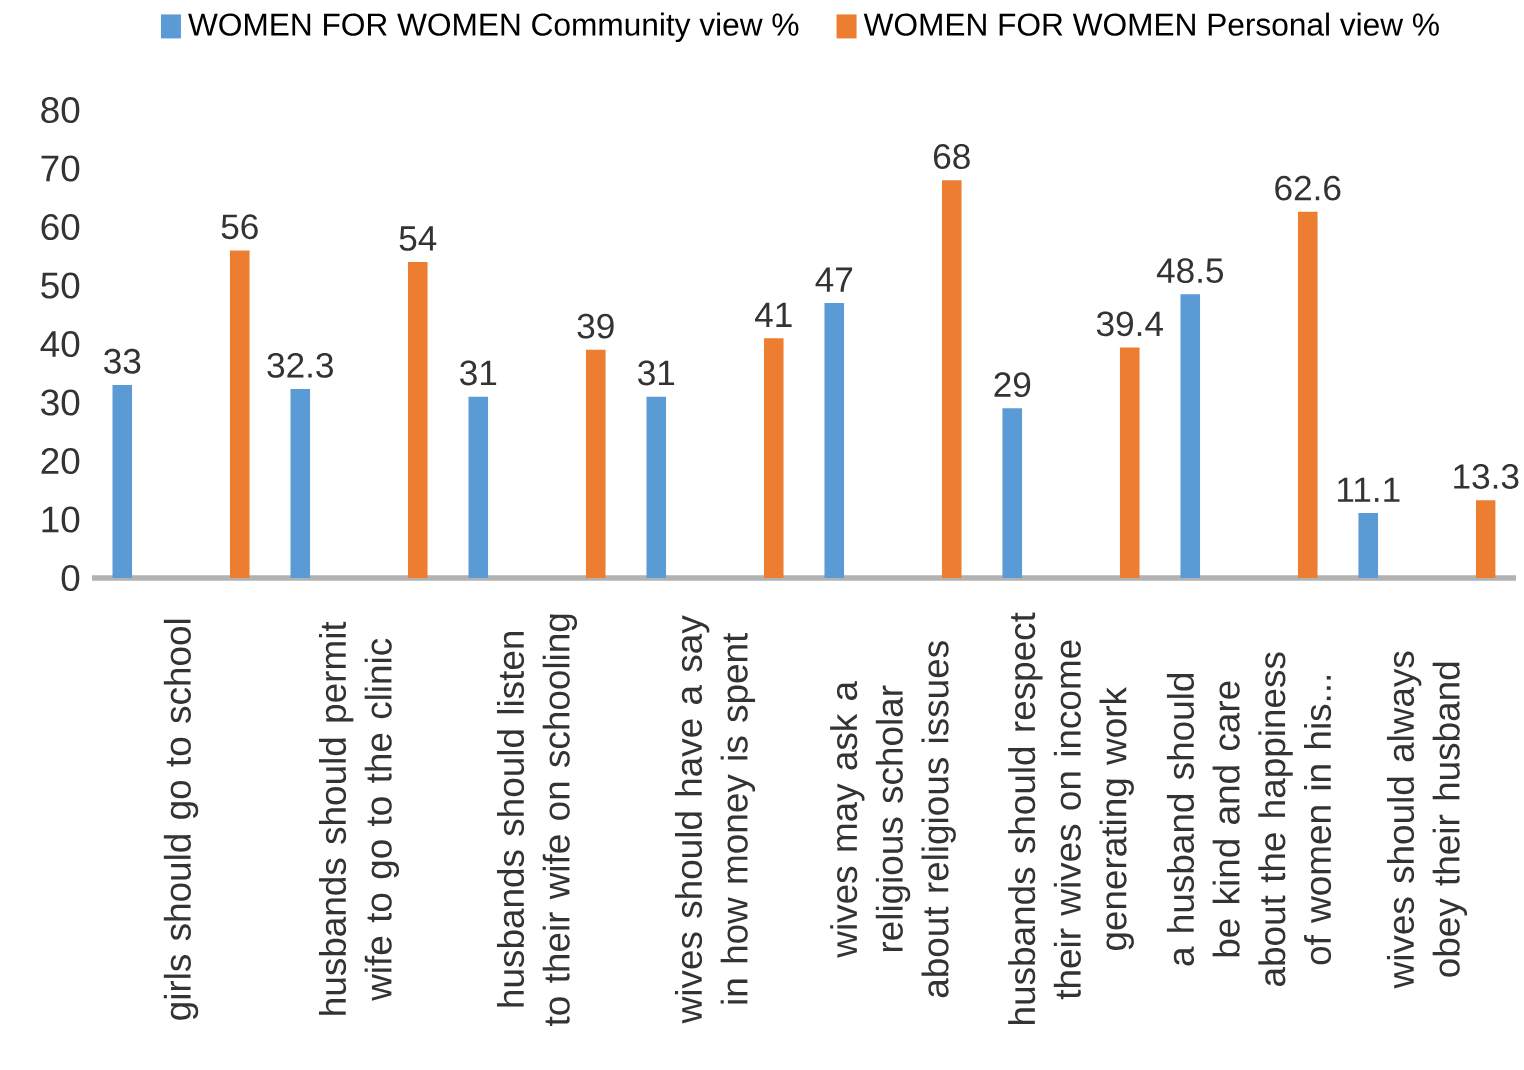 The width and height of the screenshot is (1524, 1070). Describe the element at coordinates (1071, 818) in the screenshot. I see `x-tick-label: husbands should respect their wives on income generating work` at that location.